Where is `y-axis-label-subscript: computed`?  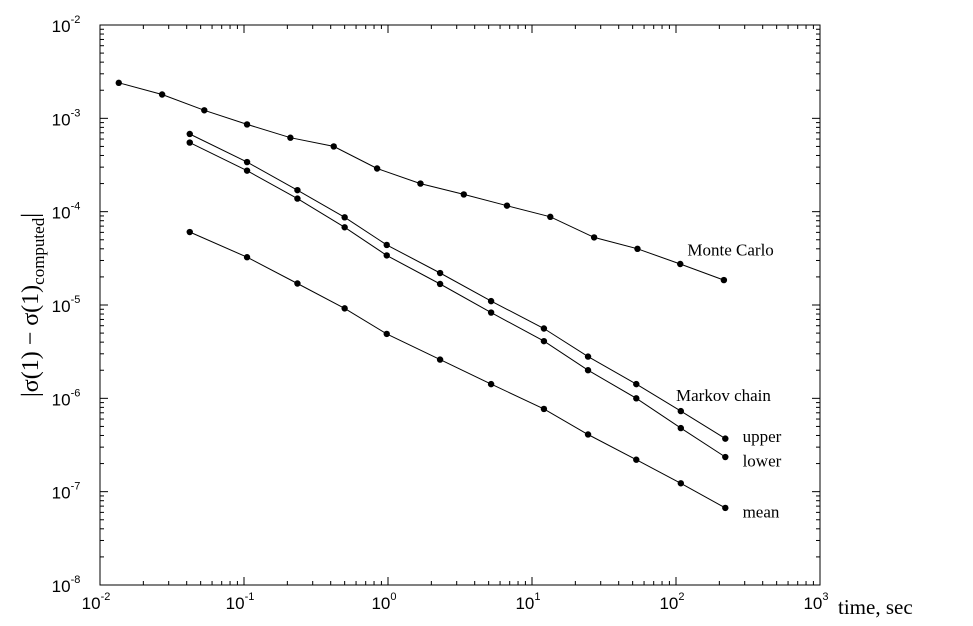 y-axis-label-subscript: computed is located at coordinates (38, 251).